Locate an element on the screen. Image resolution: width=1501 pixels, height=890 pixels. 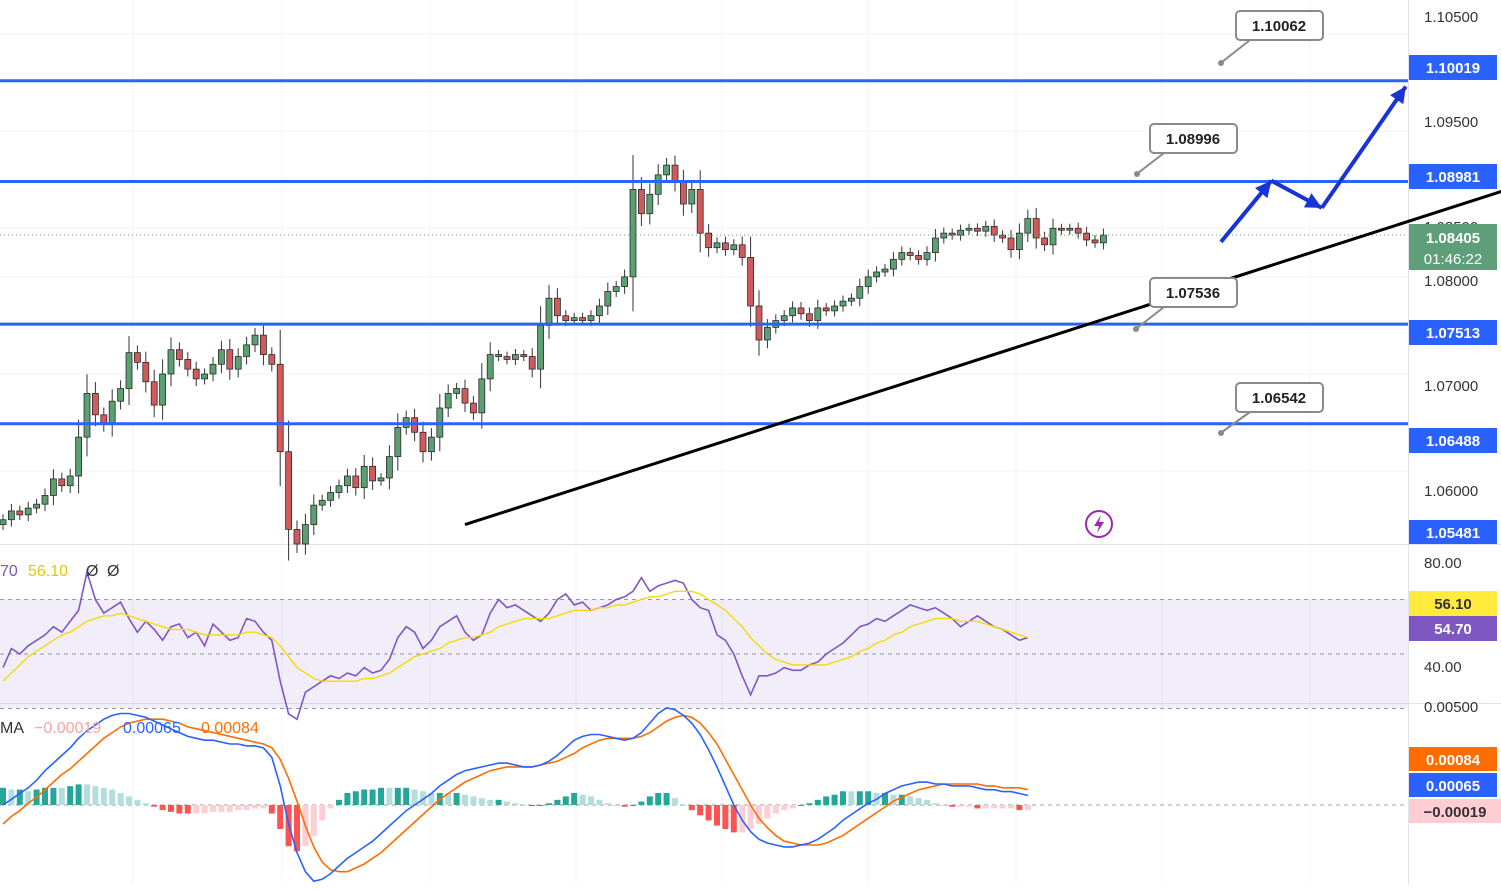
level-badge-label: 1.06488 is located at coordinates (1453, 441).